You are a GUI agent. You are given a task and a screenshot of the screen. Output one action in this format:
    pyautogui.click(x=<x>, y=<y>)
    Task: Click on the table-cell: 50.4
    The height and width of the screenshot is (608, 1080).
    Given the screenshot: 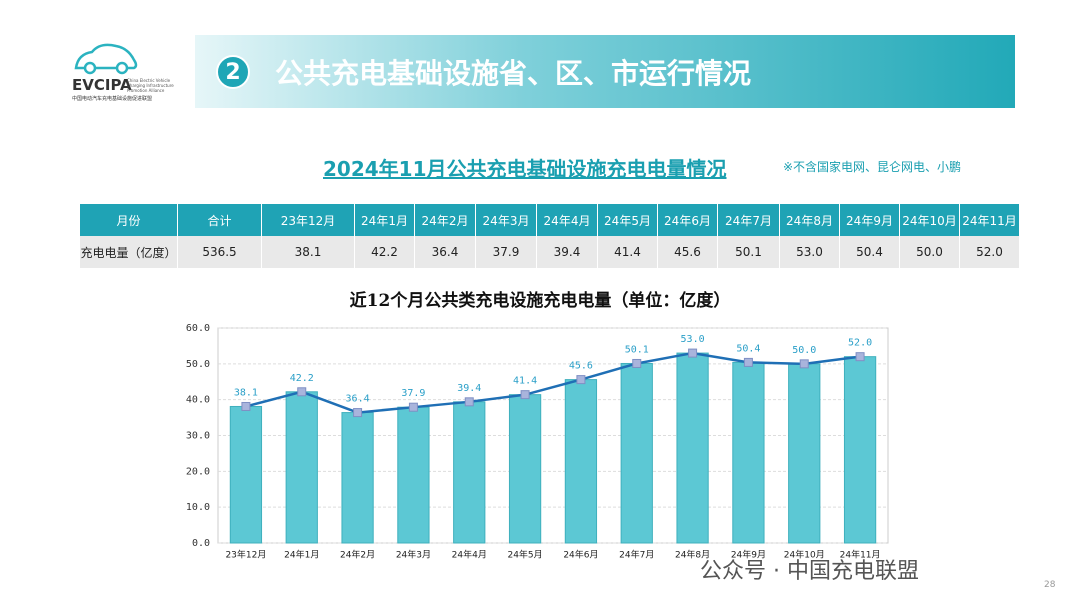 What is the action you would take?
    pyautogui.click(x=870, y=252)
    